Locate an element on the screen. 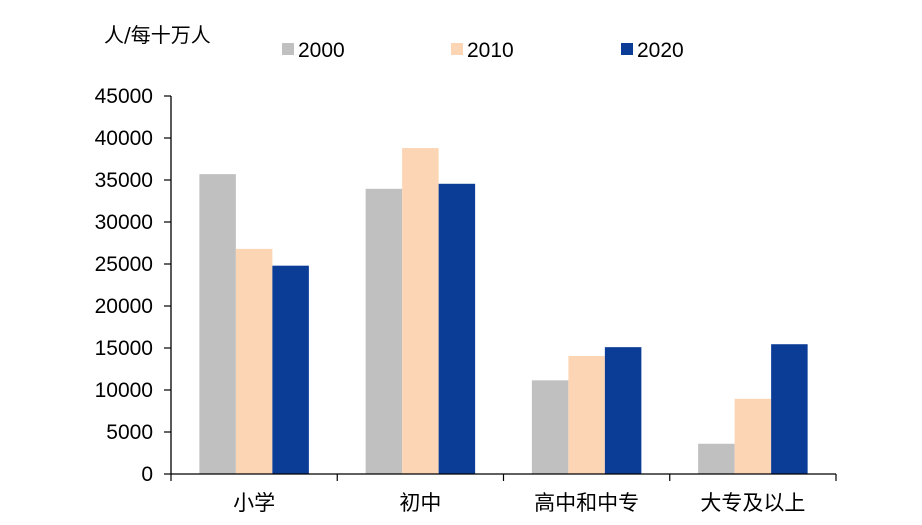 The width and height of the screenshot is (922, 525). legend: 2000 2010 2020 is located at coordinates (483, 50).